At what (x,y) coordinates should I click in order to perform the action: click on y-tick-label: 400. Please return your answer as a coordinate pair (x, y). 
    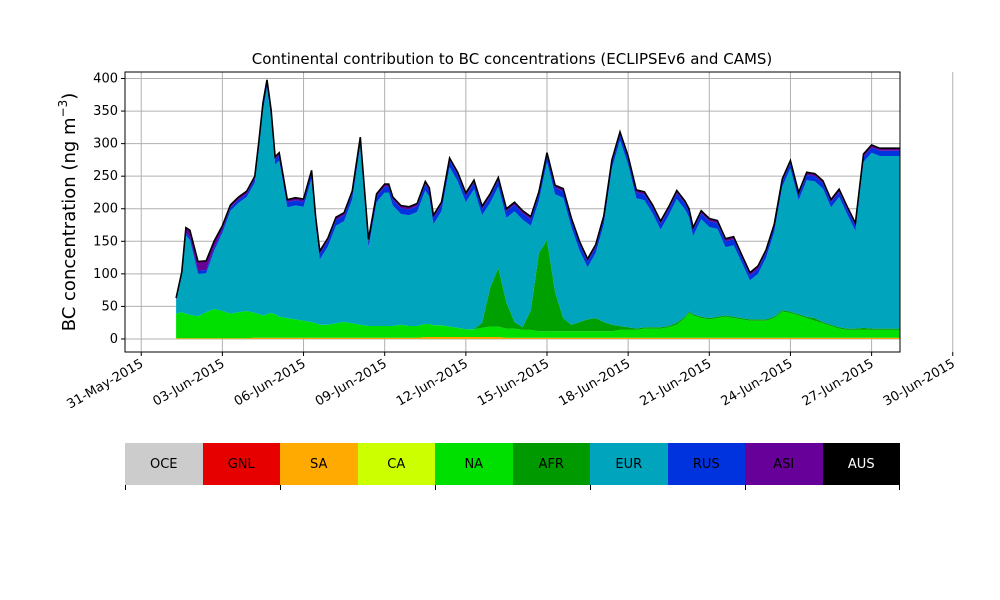
    Looking at the image, I should click on (105, 79).